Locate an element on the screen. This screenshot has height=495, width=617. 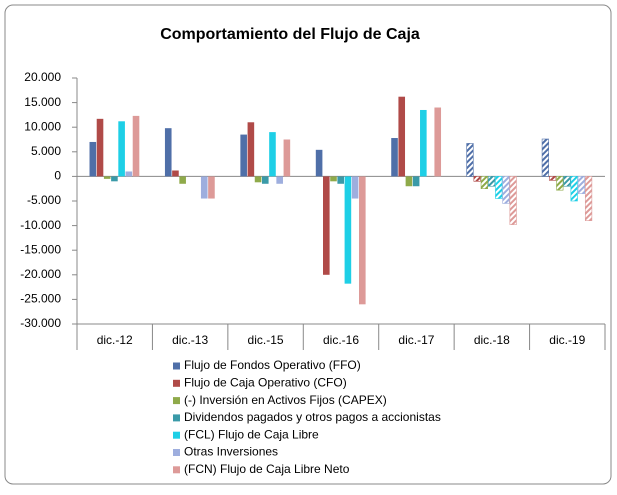
y-tick-label: -30.000 is located at coordinates (40, 323).